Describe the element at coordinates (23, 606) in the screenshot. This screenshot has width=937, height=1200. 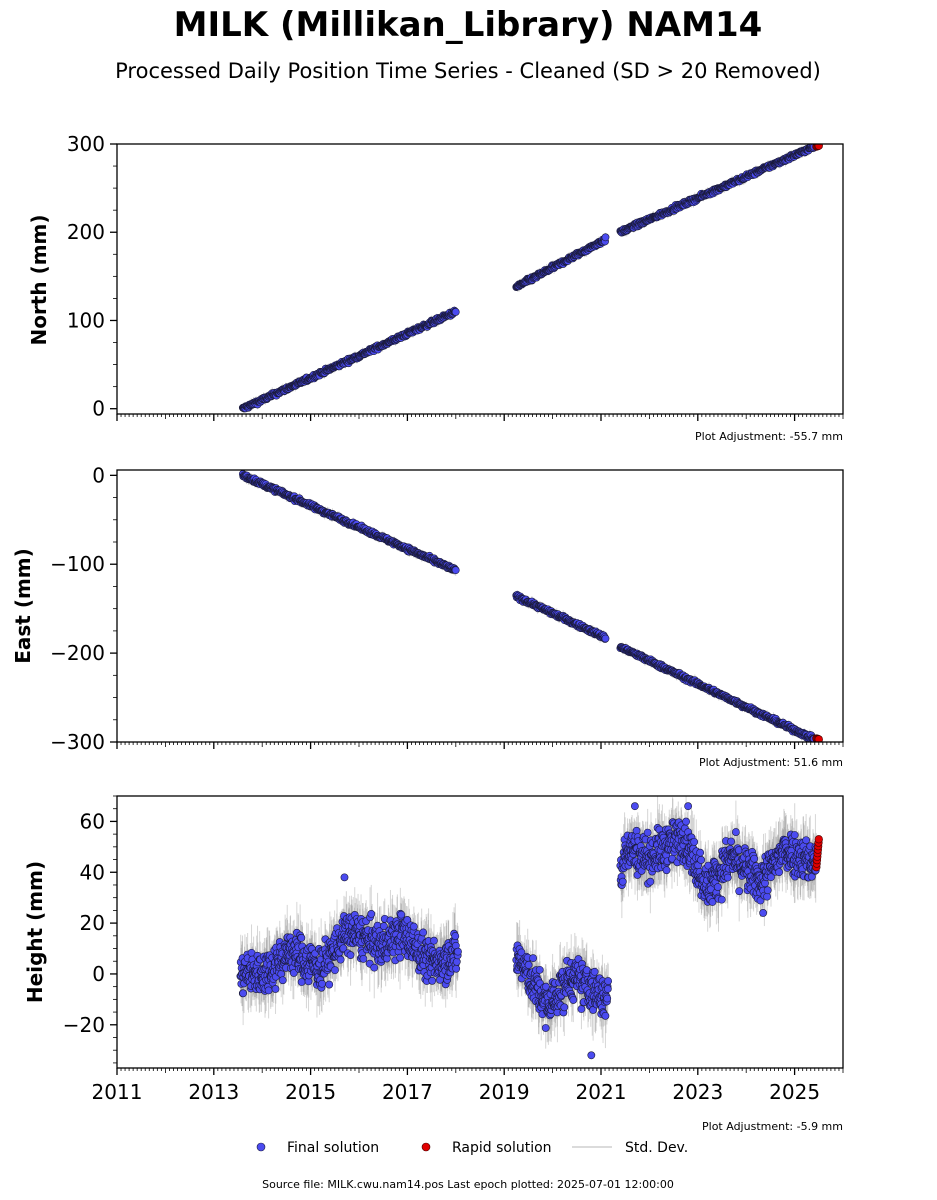
I see `east-axis-label: East (mm)` at that location.